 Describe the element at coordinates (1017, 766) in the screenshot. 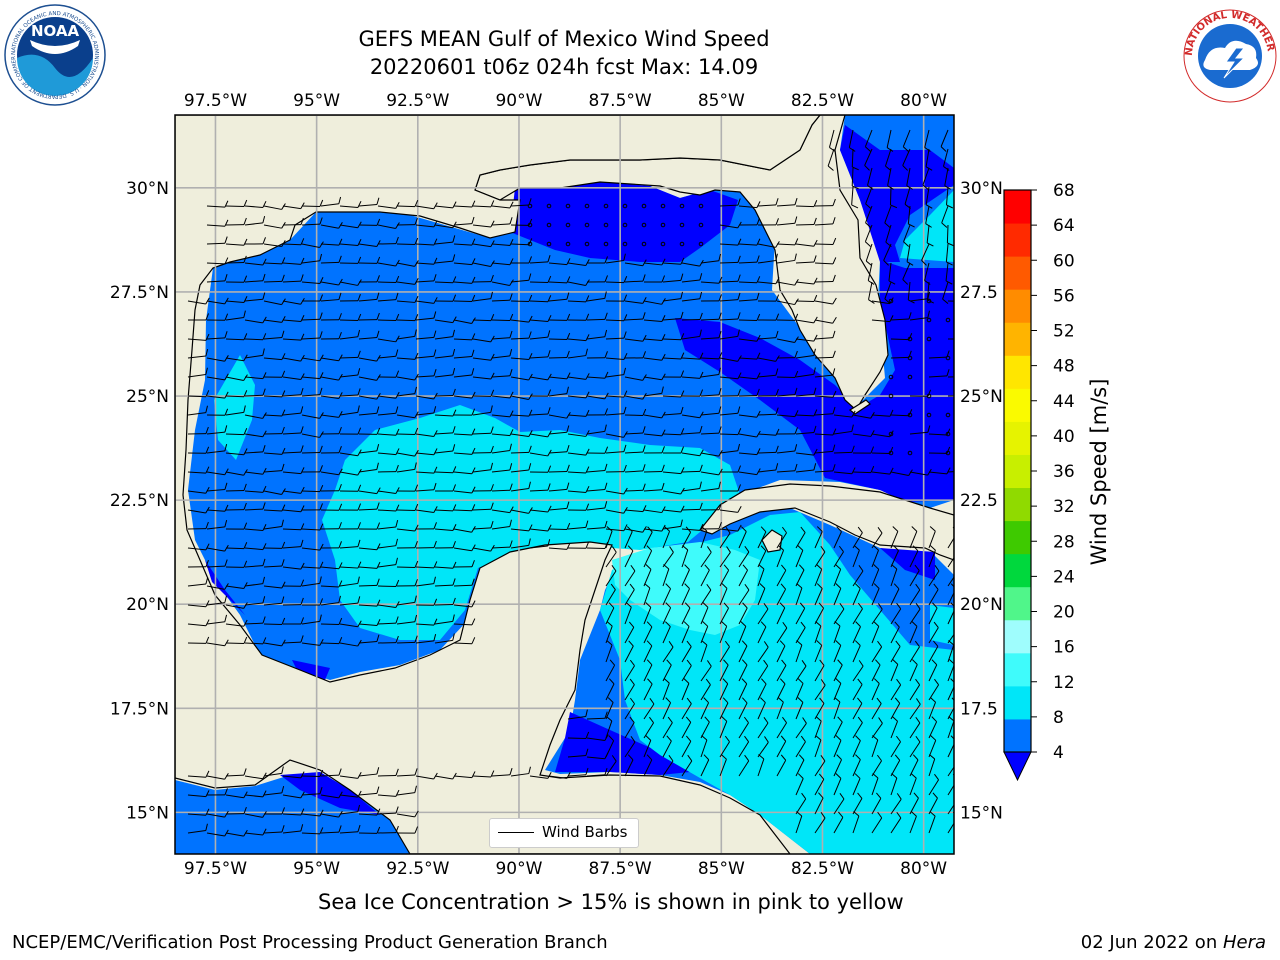

I see `colorbar-under-extension` at that location.